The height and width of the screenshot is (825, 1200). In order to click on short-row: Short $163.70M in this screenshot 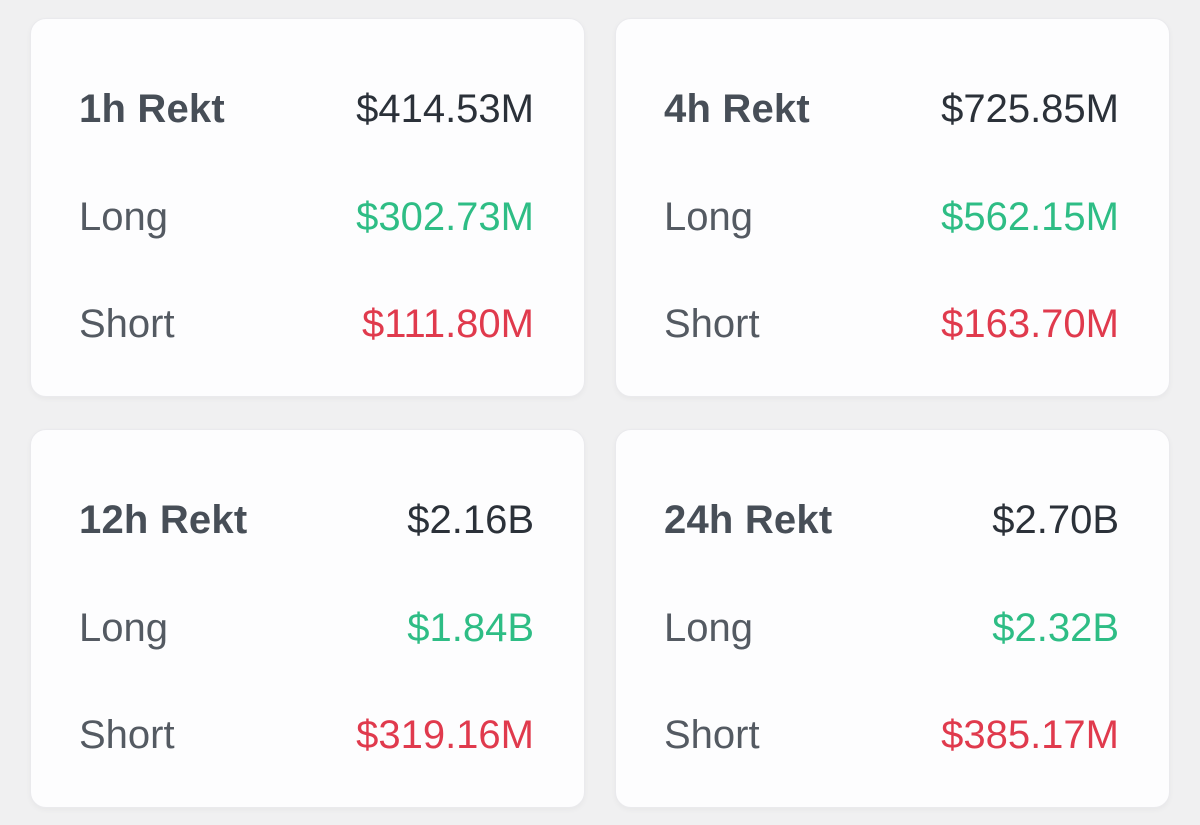, I will do `click(891, 324)`.